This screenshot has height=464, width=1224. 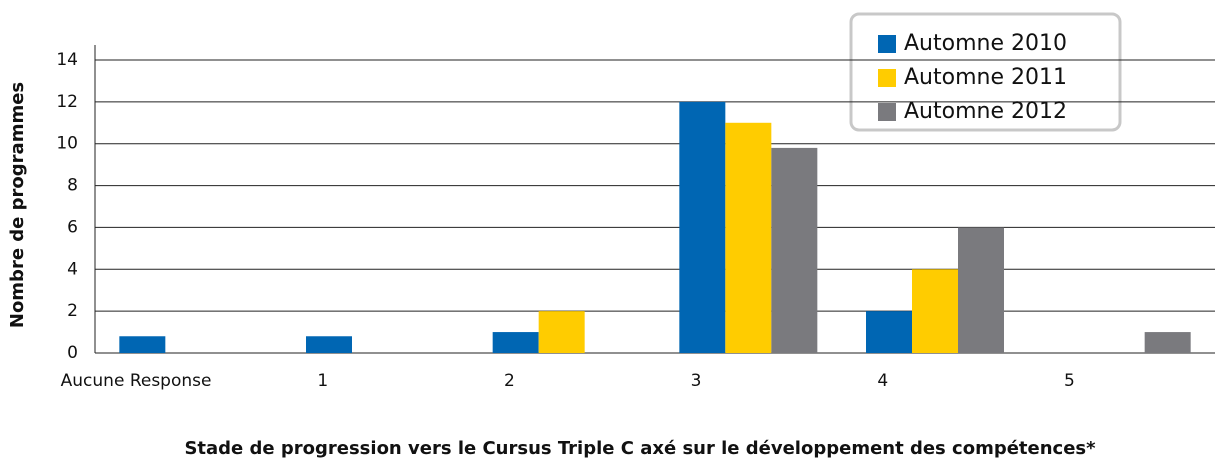 I want to click on y-tick-label: 14, so click(x=67, y=60).